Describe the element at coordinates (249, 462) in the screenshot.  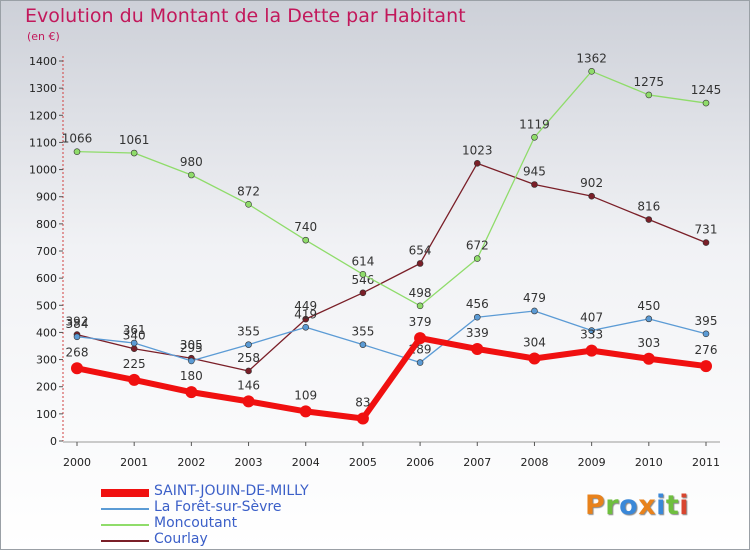
I see `x-tick-label: 2003` at that location.